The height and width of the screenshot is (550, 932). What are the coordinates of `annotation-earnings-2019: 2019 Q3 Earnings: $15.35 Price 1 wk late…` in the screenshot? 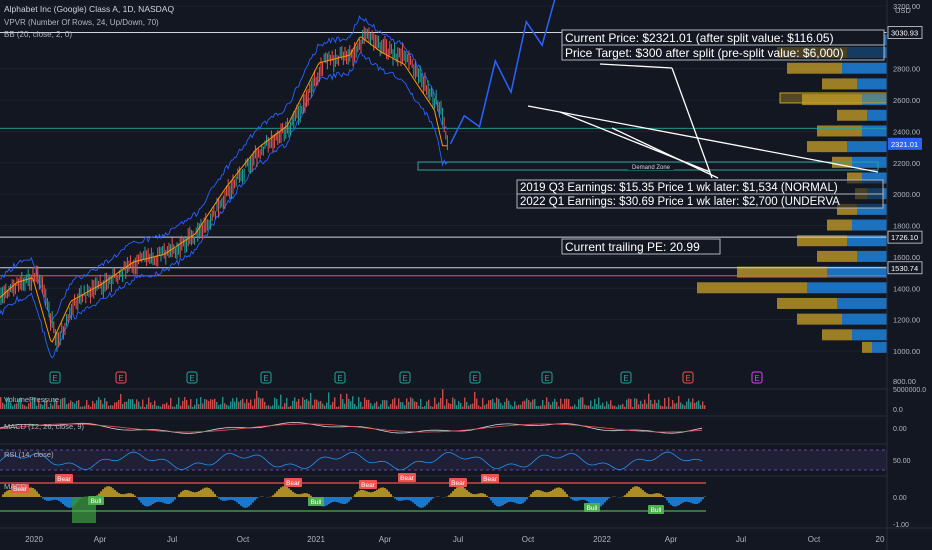 It's located at (700, 187).